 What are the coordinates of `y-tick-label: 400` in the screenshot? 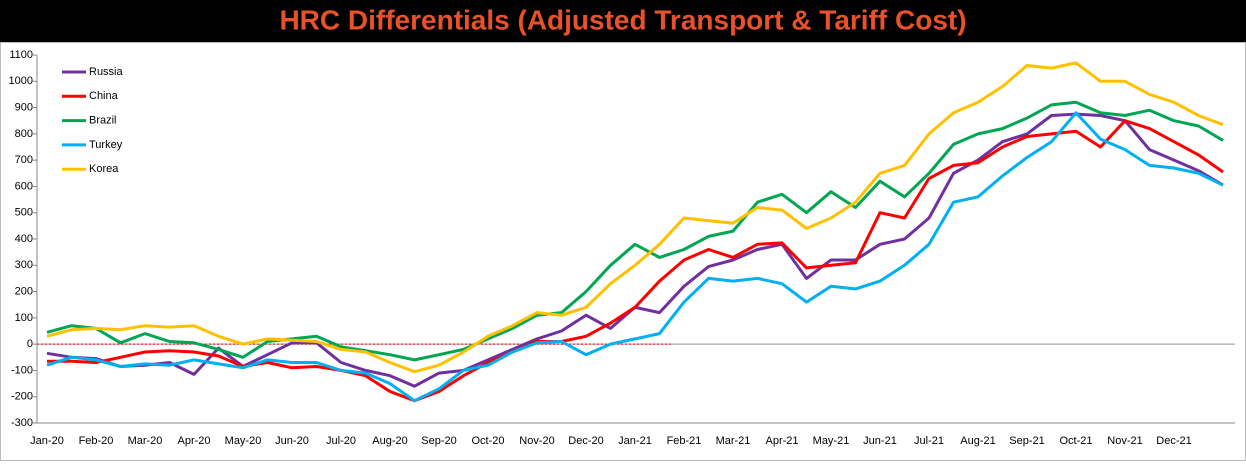 It's located at (24, 239).